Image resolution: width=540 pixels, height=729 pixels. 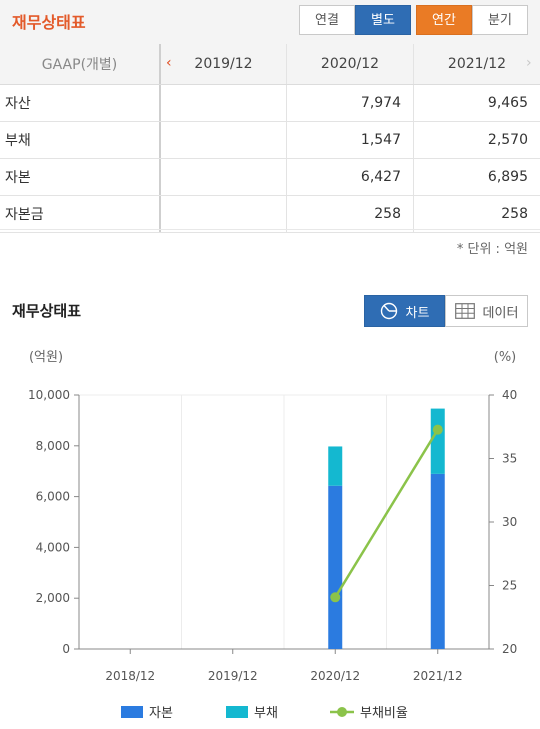 I want to click on period-toggle: 연간 분기, so click(x=472, y=20).